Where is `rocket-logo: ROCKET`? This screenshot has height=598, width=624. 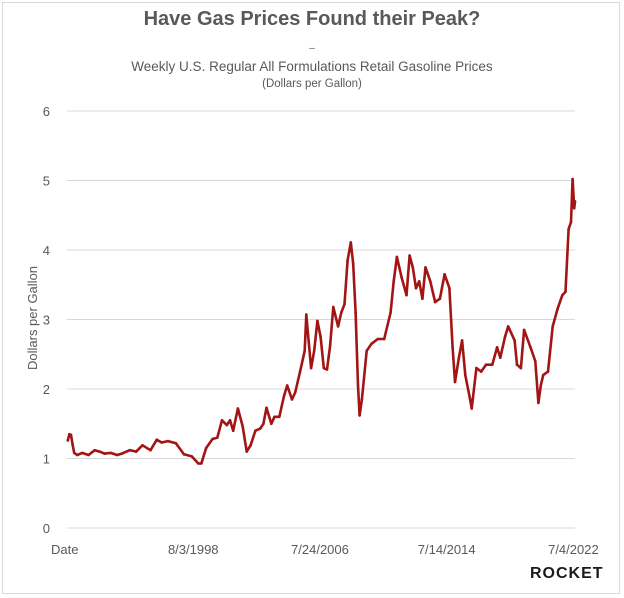
rocket-logo: ROCKET is located at coordinates (567, 573).